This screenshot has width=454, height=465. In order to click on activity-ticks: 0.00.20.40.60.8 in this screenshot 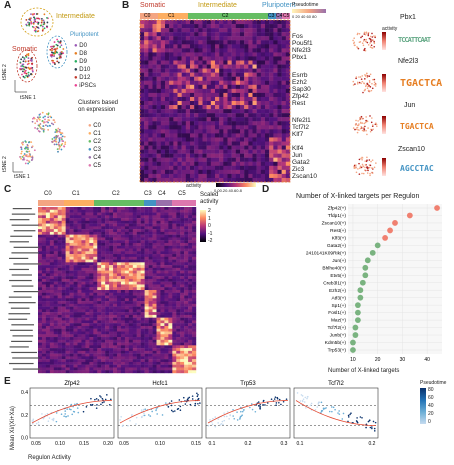, I will do `click(228, 190)`.